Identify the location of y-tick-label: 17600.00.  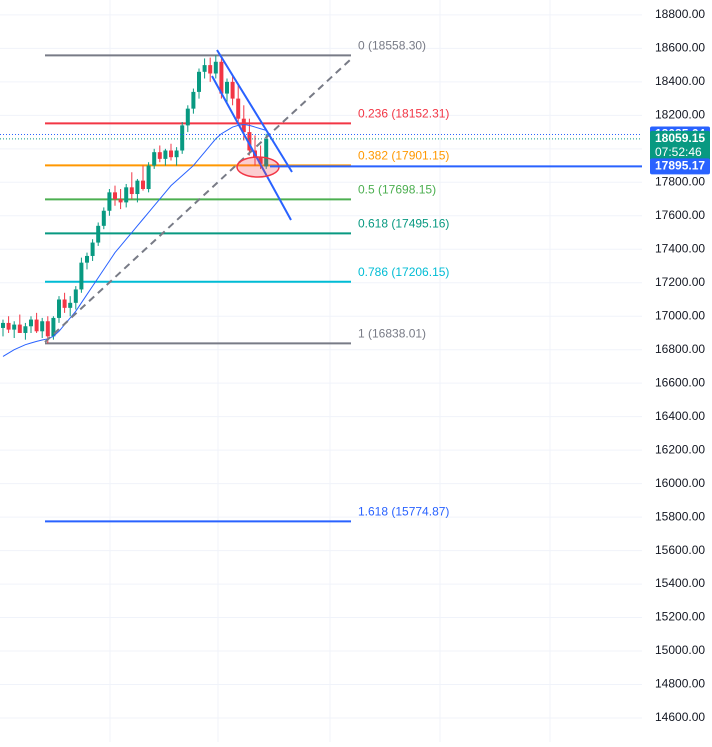
(680, 215).